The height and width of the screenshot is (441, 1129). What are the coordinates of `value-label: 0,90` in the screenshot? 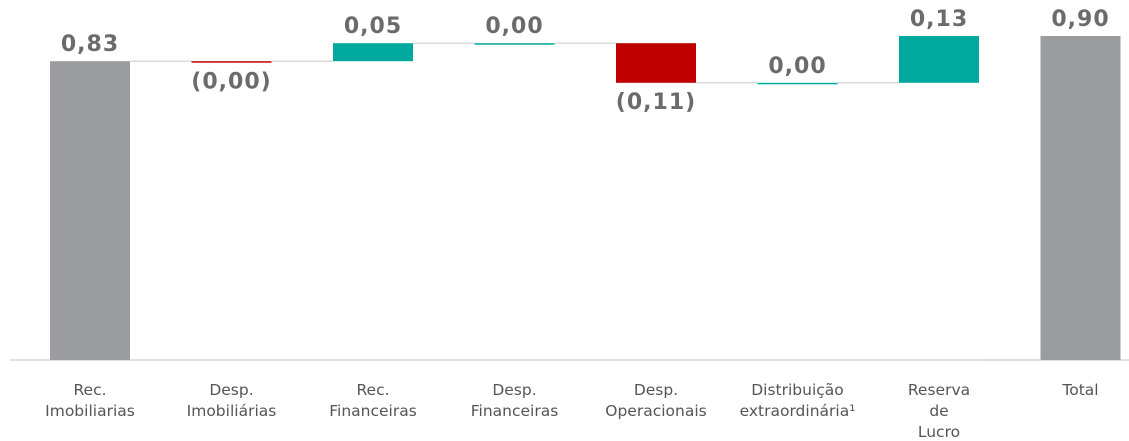 It's located at (1080, 19).